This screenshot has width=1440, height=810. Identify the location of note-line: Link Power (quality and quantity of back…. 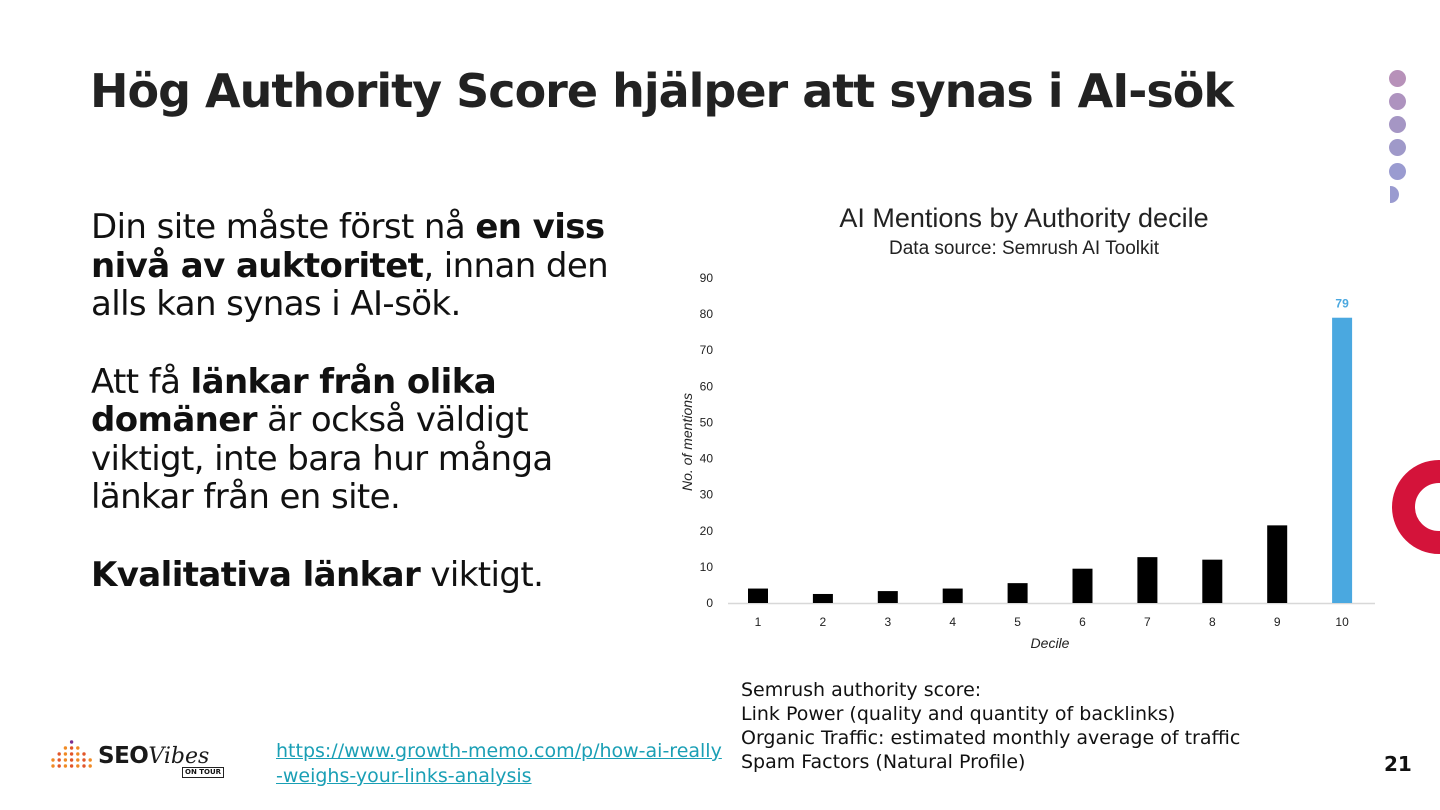
(958, 714).